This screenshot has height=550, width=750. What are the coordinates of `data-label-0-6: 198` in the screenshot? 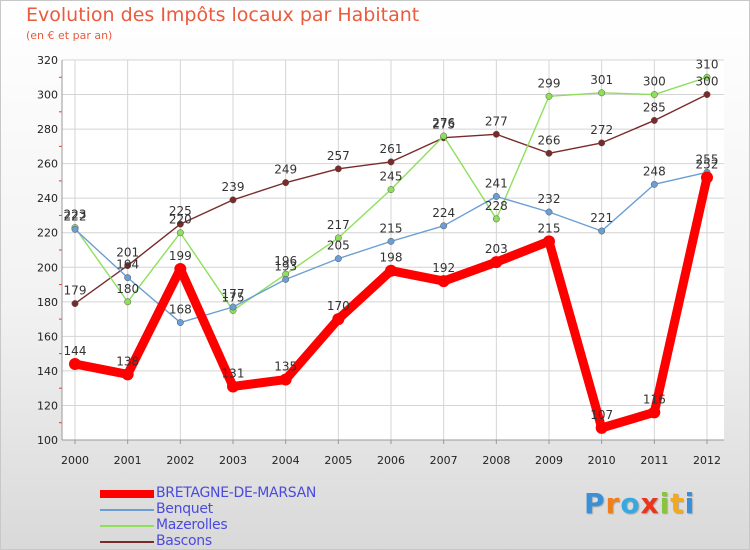 It's located at (391, 258).